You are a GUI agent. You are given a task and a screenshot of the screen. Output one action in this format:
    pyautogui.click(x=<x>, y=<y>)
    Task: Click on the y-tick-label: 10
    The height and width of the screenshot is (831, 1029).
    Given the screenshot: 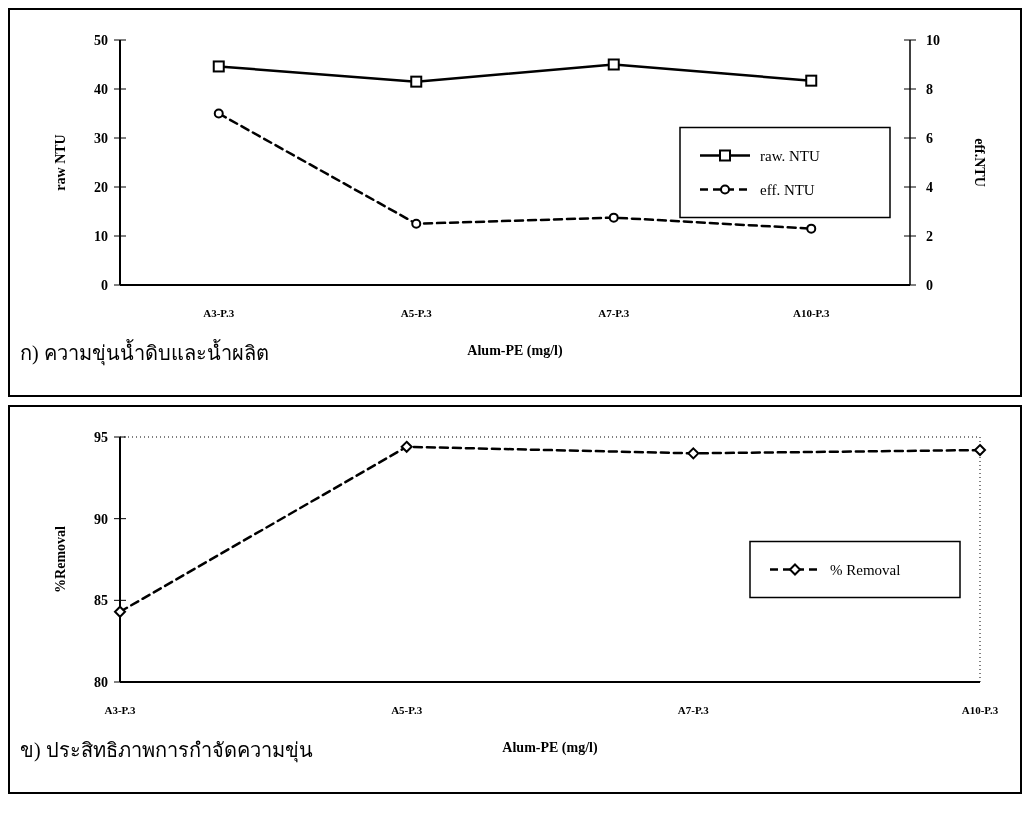 What is the action you would take?
    pyautogui.click(x=101, y=236)
    